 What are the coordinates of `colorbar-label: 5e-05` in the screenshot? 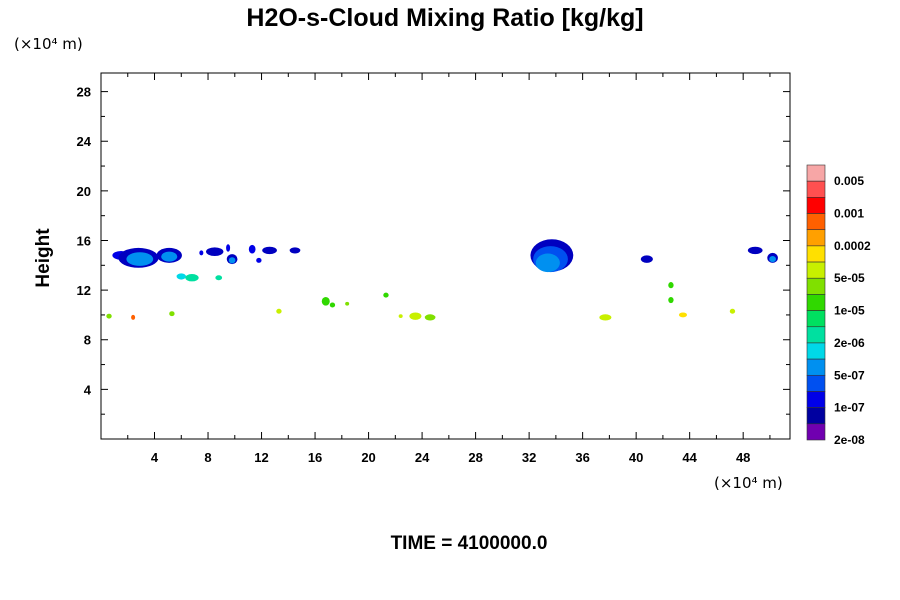 It's located at (849, 278).